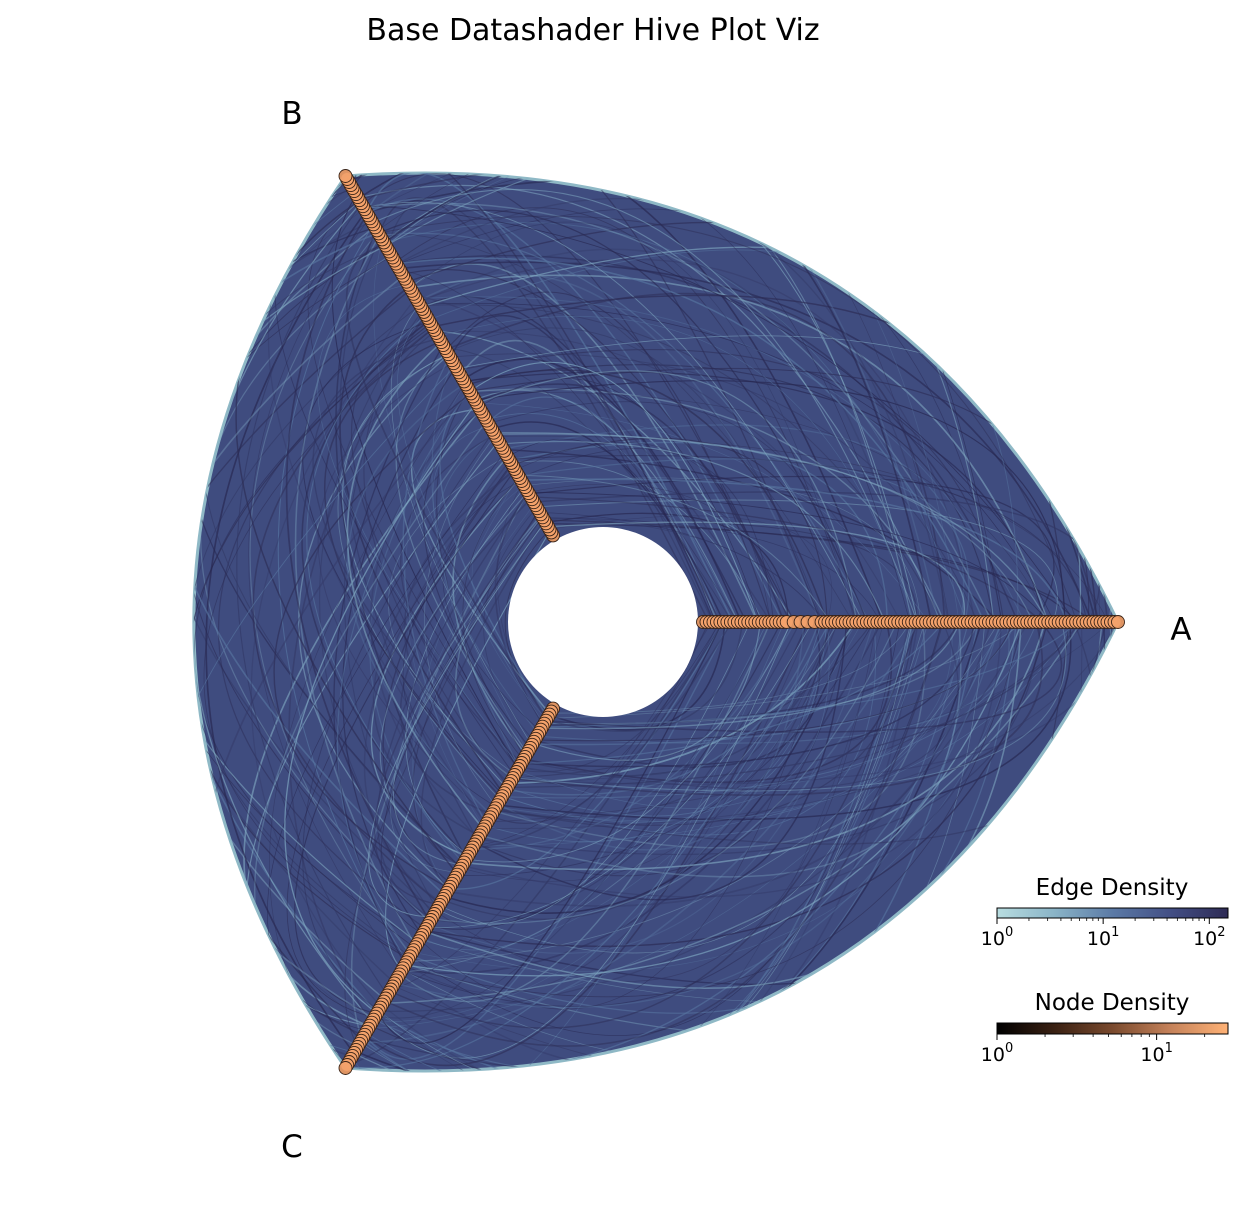 This screenshot has width=1248, height=1223. Describe the element at coordinates (1093, 1050) in the screenshot. I see `node-colorbar-ticks: 100 101` at that location.